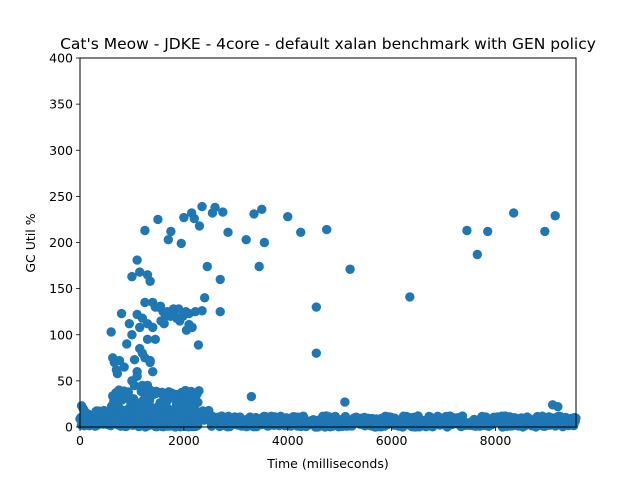 This screenshot has width=640, height=480. I want to click on y-axis-label: GC Util %, so click(30, 242).